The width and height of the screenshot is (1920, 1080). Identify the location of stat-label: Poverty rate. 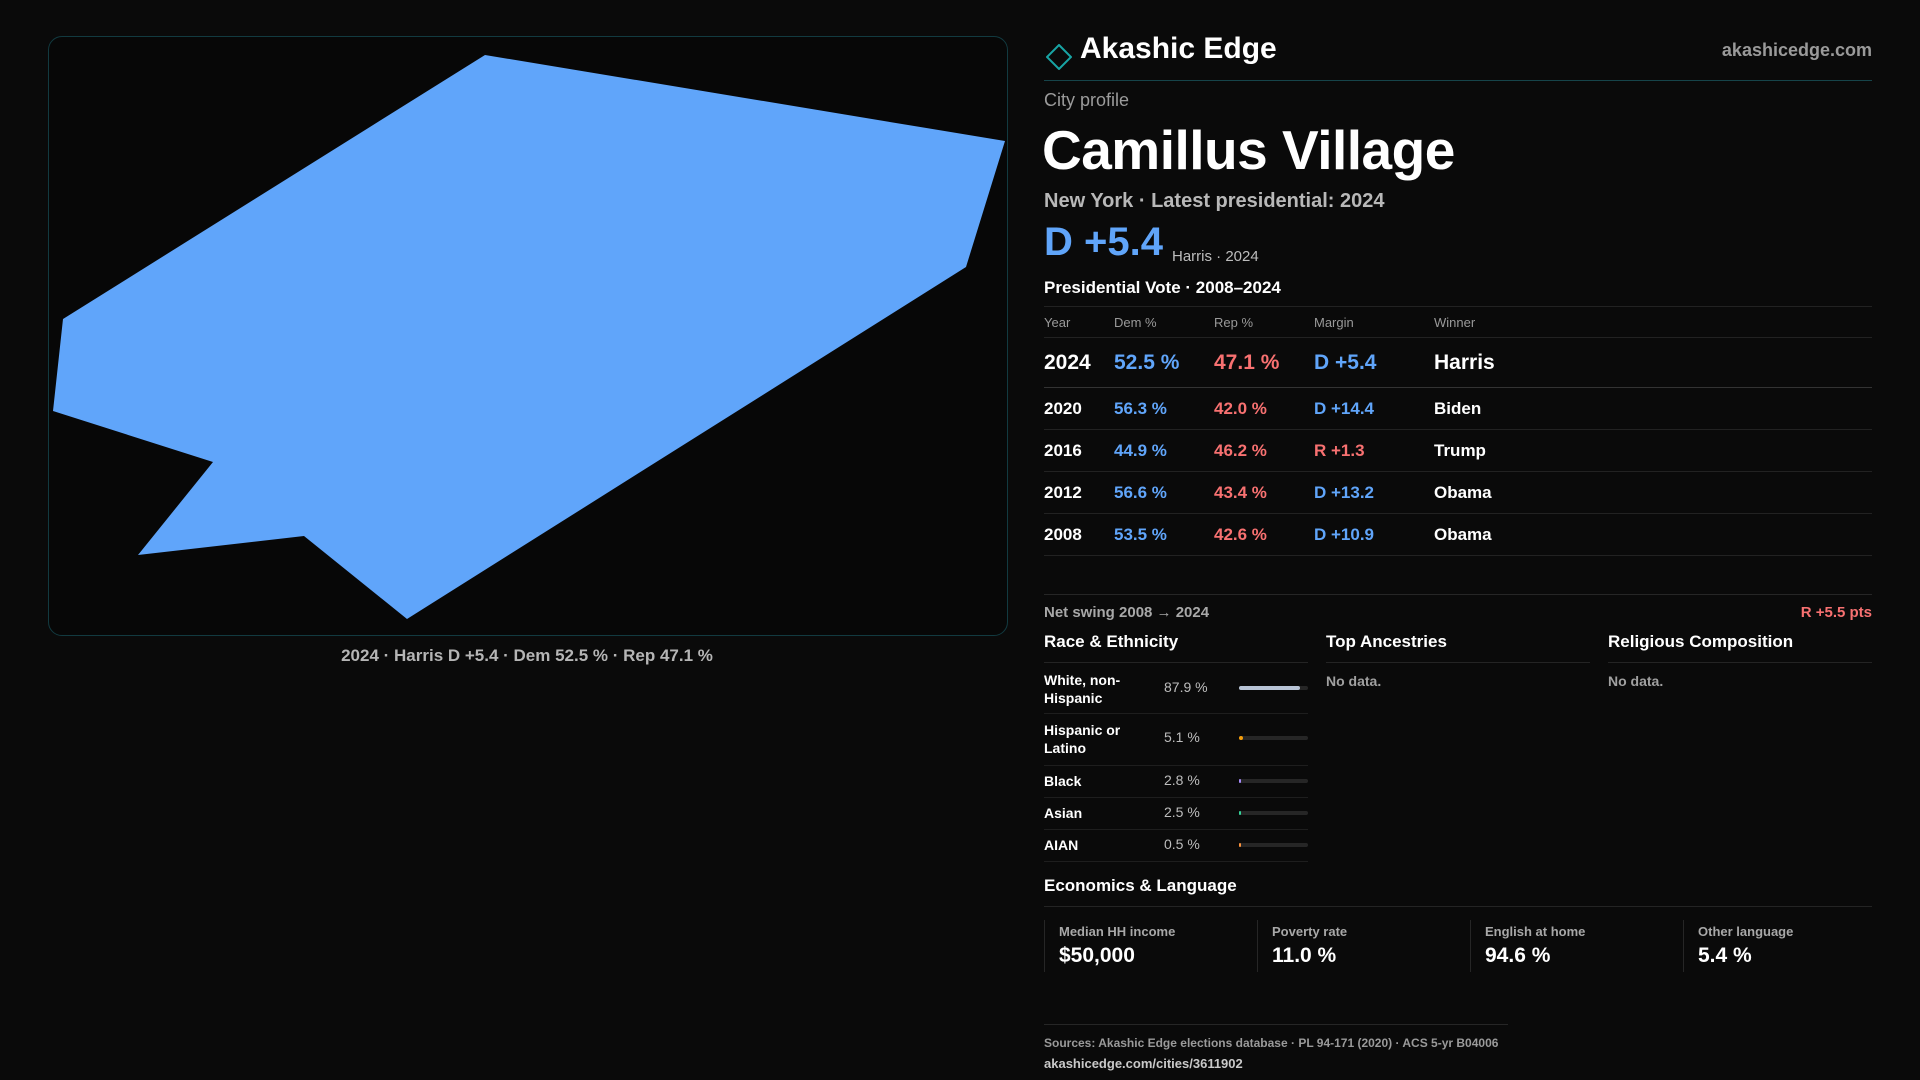
(1310, 931).